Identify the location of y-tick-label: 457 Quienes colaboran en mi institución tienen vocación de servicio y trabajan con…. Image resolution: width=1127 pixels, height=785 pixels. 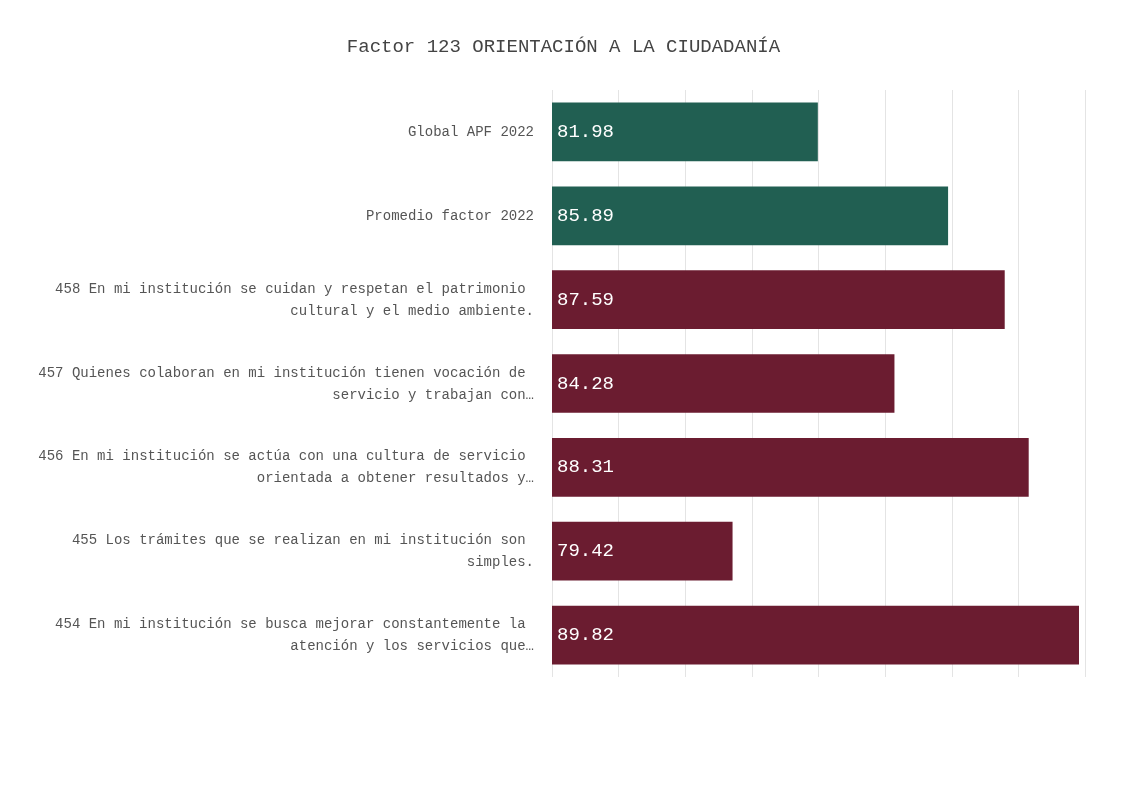
(286, 383).